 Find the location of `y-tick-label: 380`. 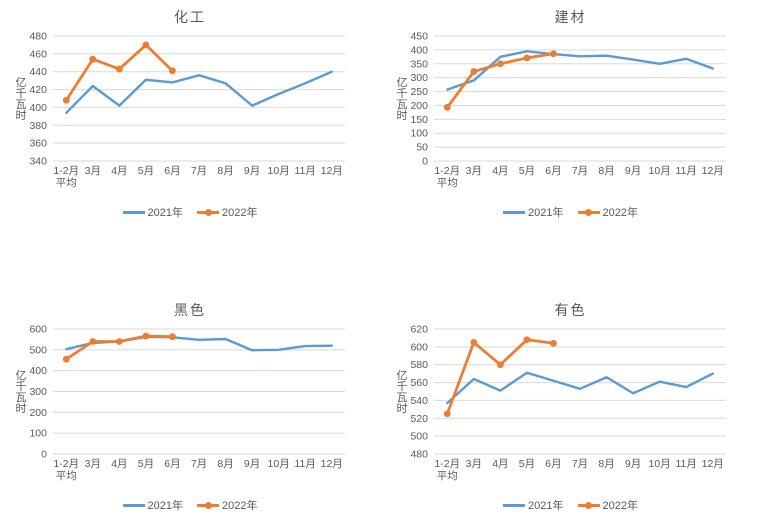

y-tick-label: 380 is located at coordinates (38, 126).